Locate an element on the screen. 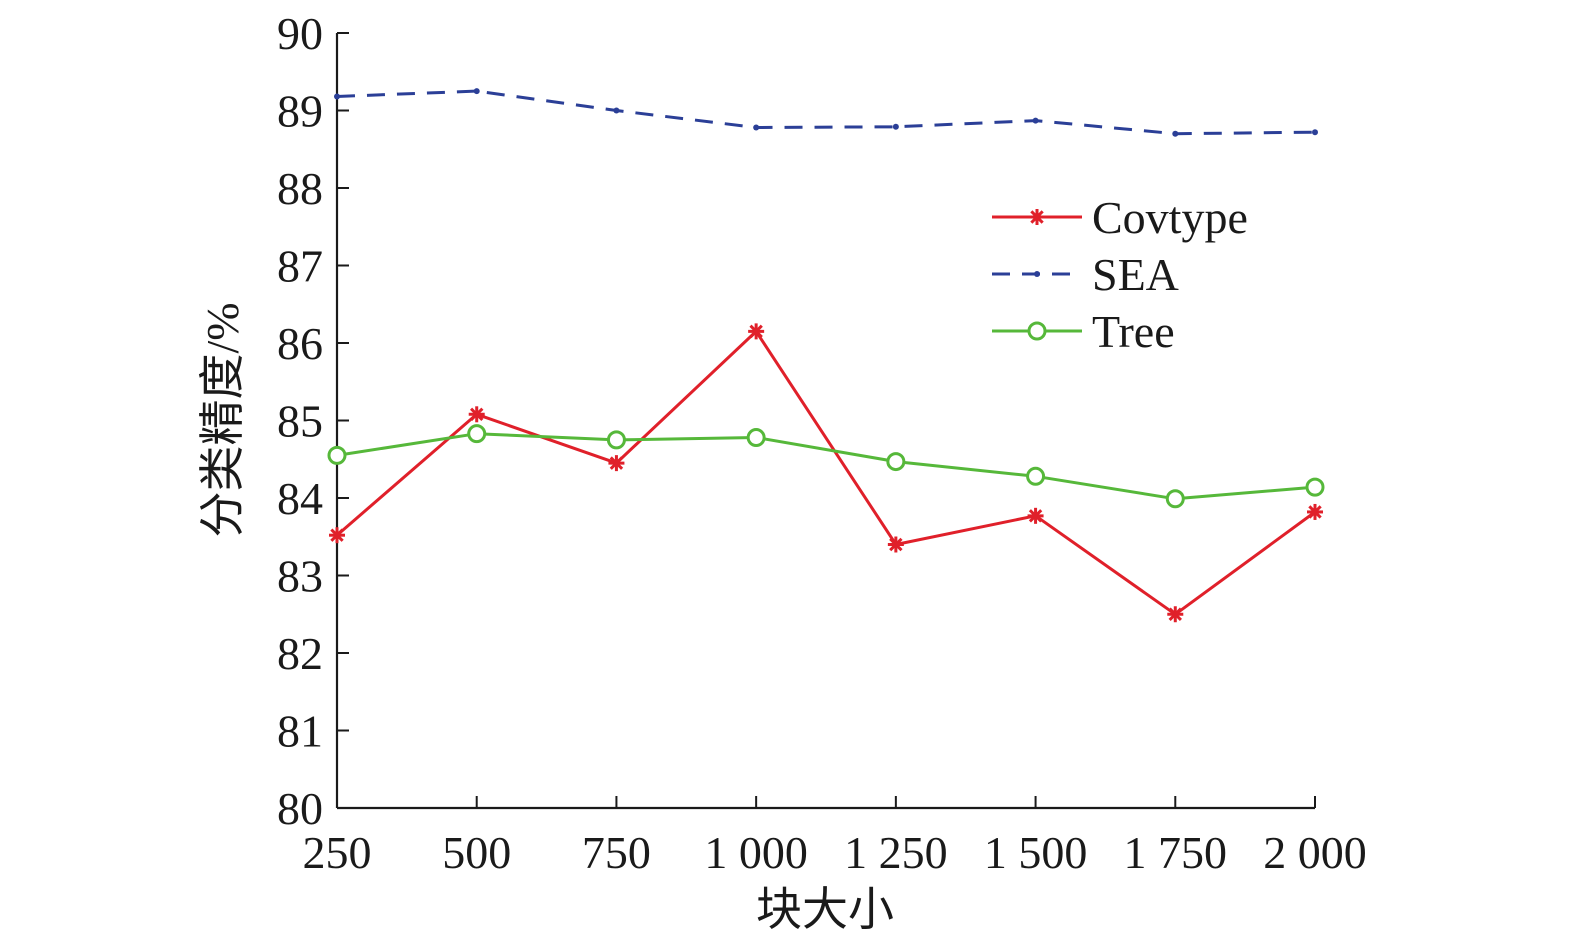 The image size is (1575, 949). x-tick-label: 500 is located at coordinates (476, 852).